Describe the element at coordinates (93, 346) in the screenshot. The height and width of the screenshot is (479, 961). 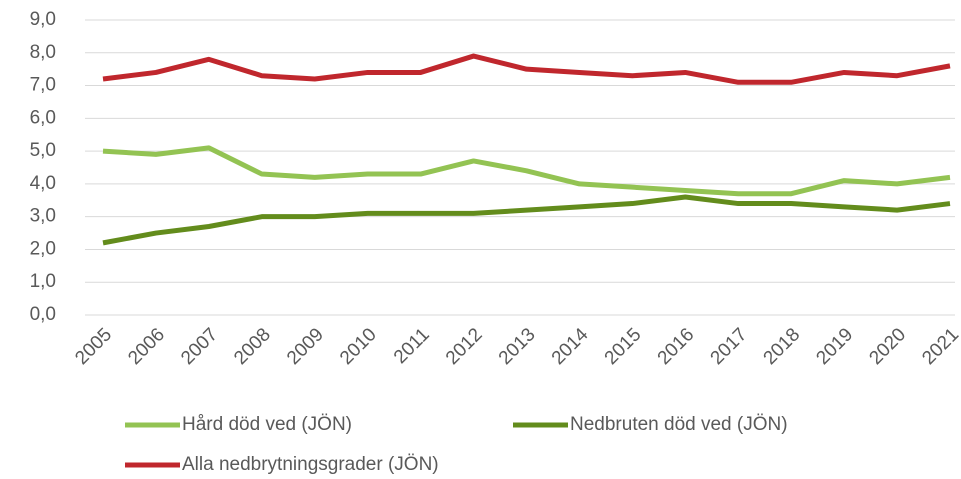
I see `x-tick-label: 2005` at that location.